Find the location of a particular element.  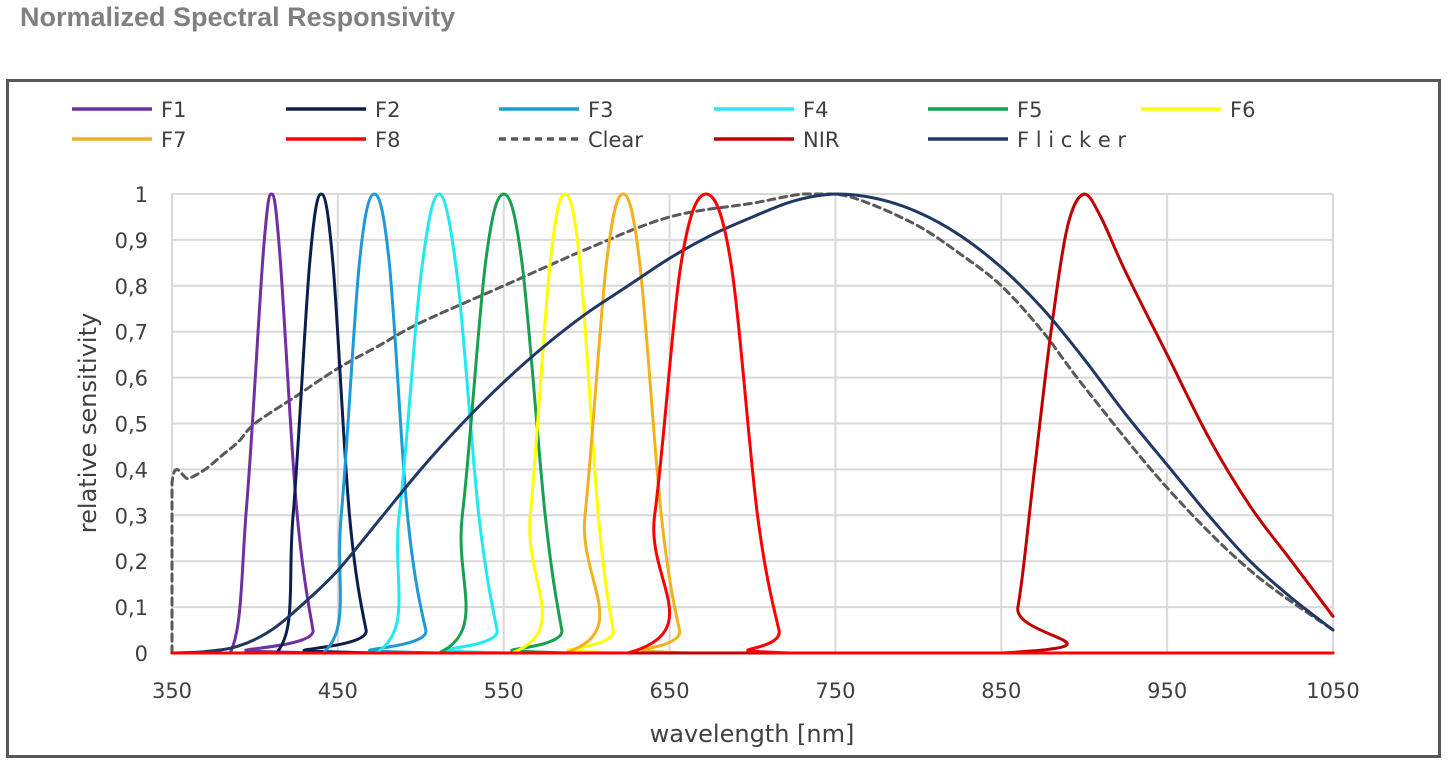

y-tick-label: 0 is located at coordinates (141, 654).